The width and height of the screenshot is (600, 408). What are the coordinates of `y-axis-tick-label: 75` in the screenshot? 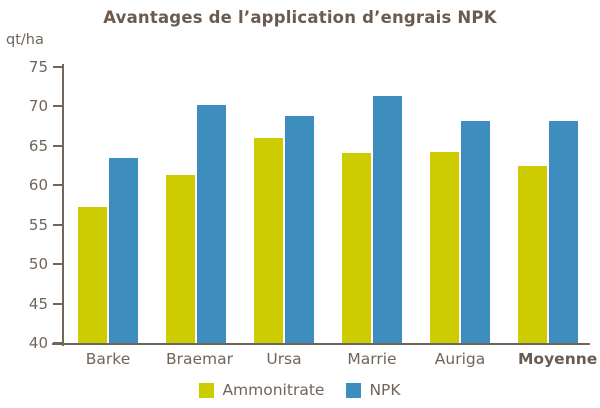 It's located at (38, 67).